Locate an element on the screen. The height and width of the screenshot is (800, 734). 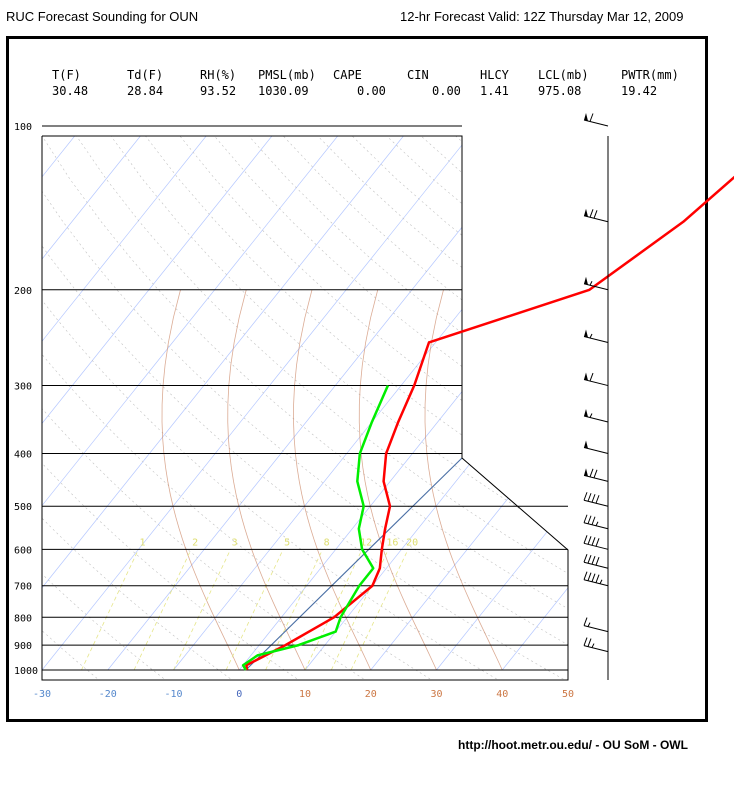
stat-value-temperature: 30.48 is located at coordinates (70, 91).